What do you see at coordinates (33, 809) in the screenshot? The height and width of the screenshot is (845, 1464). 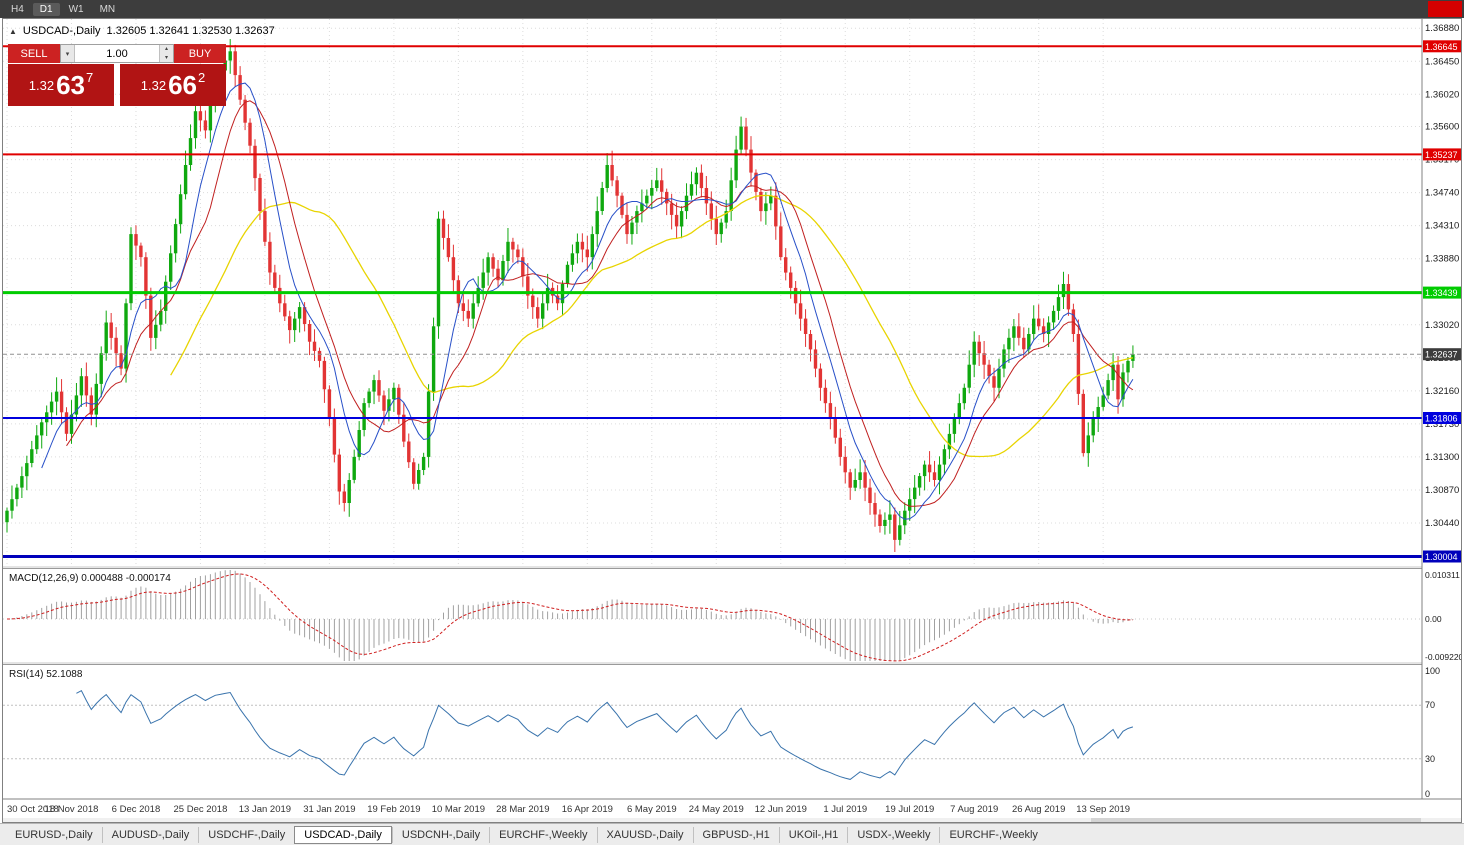 I see `svg-text: 30 Oct 2018` at bounding box center [33, 809].